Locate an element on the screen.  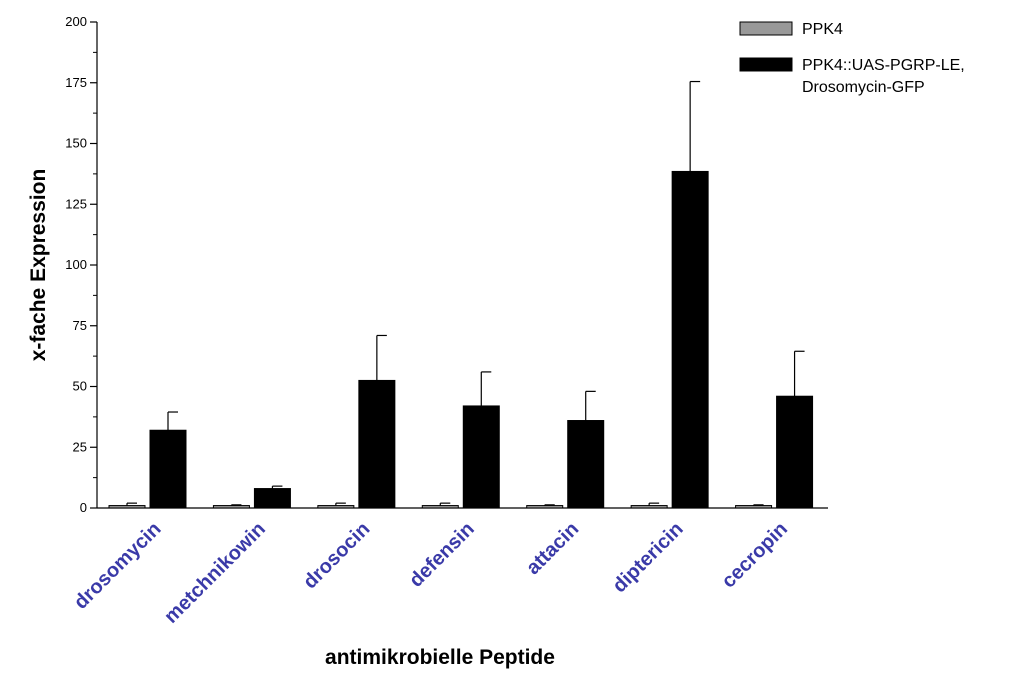
legend: PPK4 PPK4::UAS-PGRP-LE, Drosomycin-GFP is located at coordinates (852, 58).